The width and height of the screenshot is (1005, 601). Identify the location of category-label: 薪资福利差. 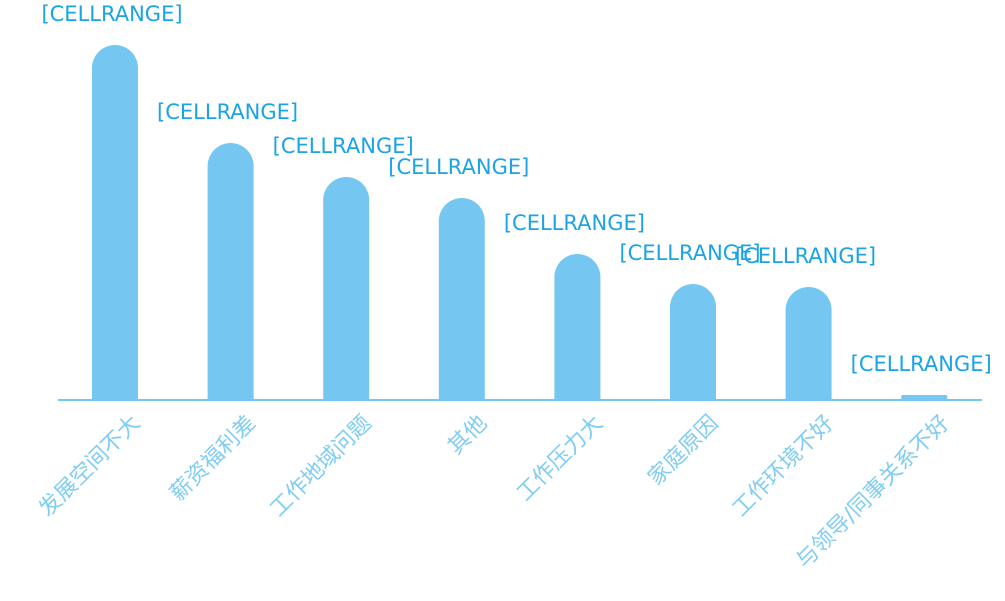
(213, 458).